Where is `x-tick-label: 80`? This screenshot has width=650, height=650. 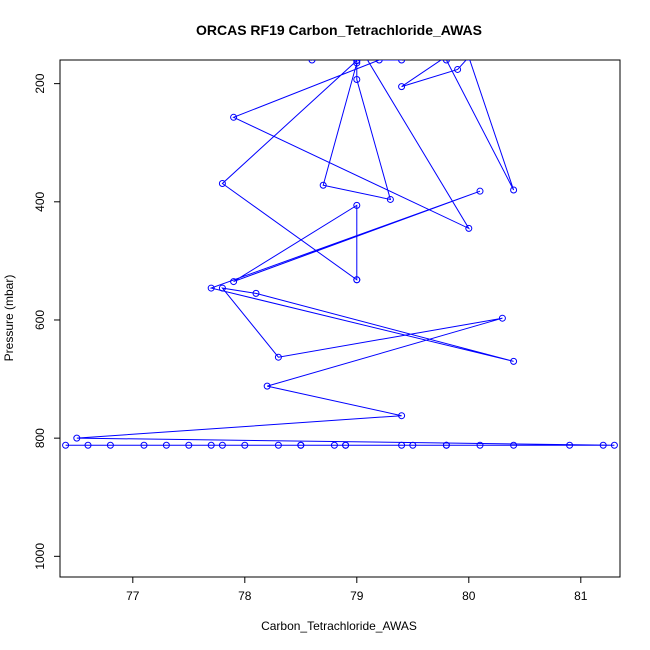
x-tick-label: 80 is located at coordinates (469, 596).